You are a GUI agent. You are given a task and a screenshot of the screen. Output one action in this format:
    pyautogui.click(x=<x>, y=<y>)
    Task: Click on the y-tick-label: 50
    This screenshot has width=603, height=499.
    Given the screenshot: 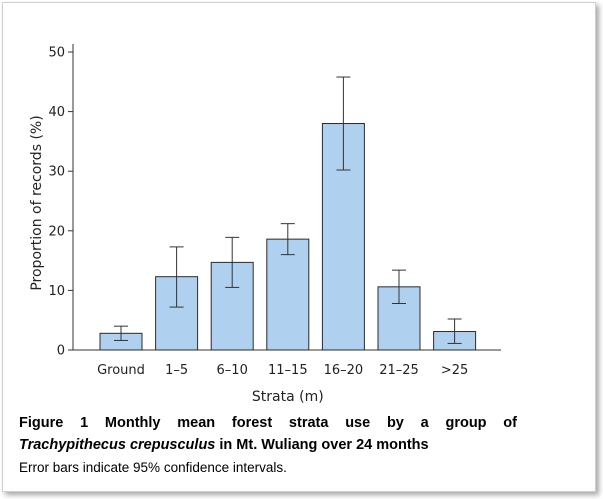 What is the action you would take?
    pyautogui.click(x=56, y=53)
    